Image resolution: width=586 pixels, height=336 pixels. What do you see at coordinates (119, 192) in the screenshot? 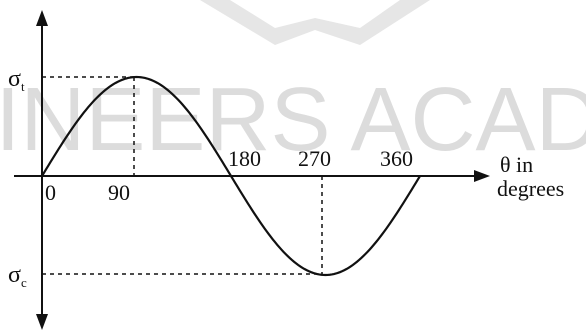
I see `tick-label-90: 90` at bounding box center [119, 192].